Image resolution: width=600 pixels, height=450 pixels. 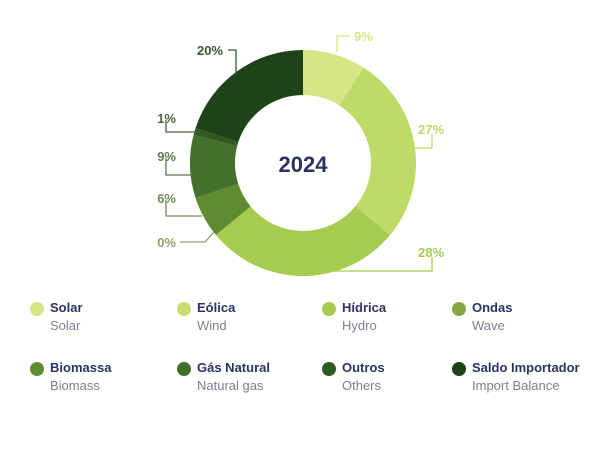 I want to click on segment-value-label: 27%, so click(x=431, y=129).